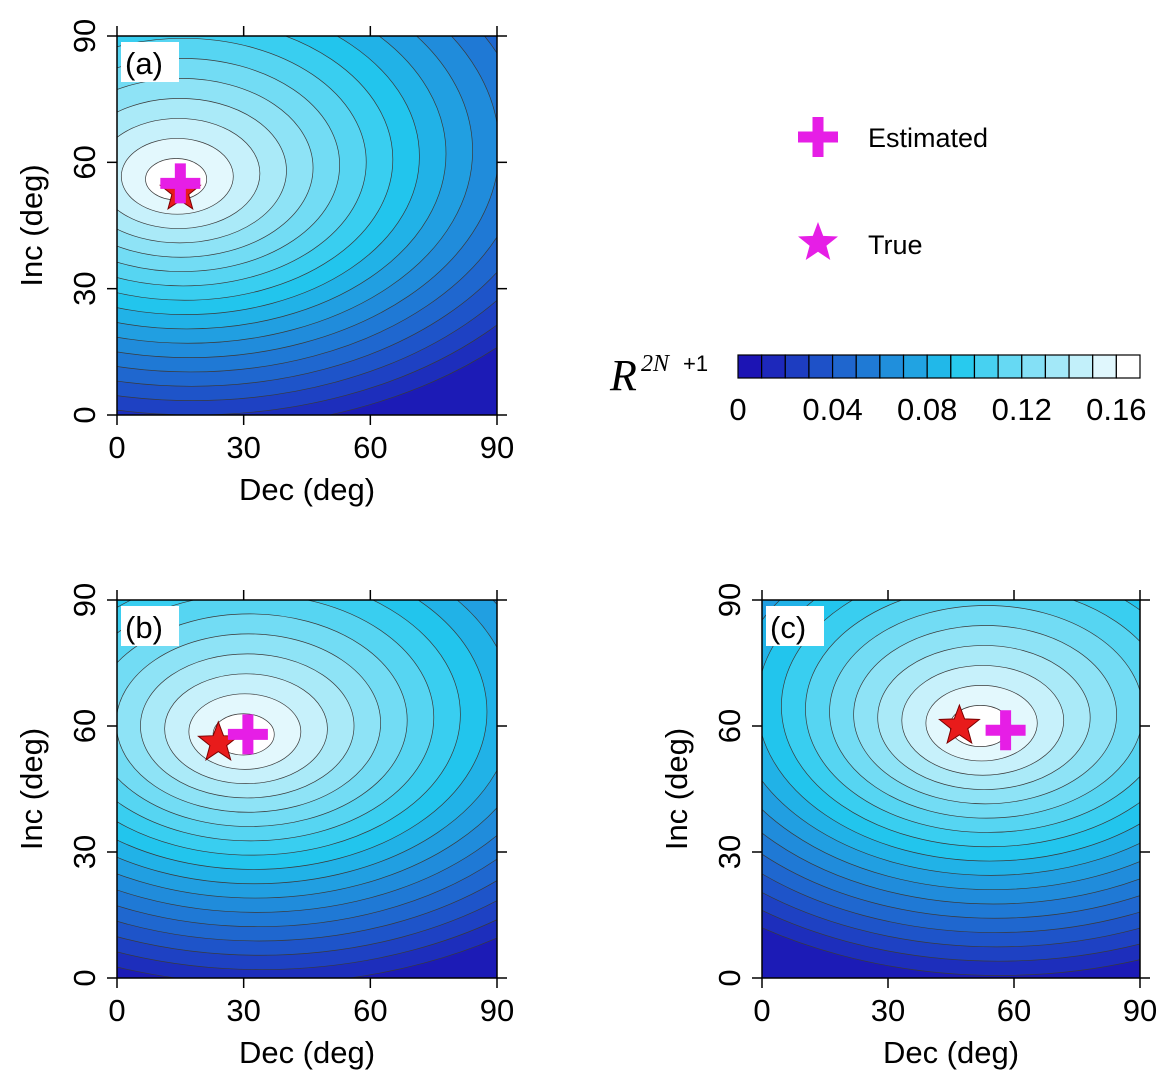 The width and height of the screenshot is (1163, 1080). I want to click on panel-label: (c), so click(788, 627).